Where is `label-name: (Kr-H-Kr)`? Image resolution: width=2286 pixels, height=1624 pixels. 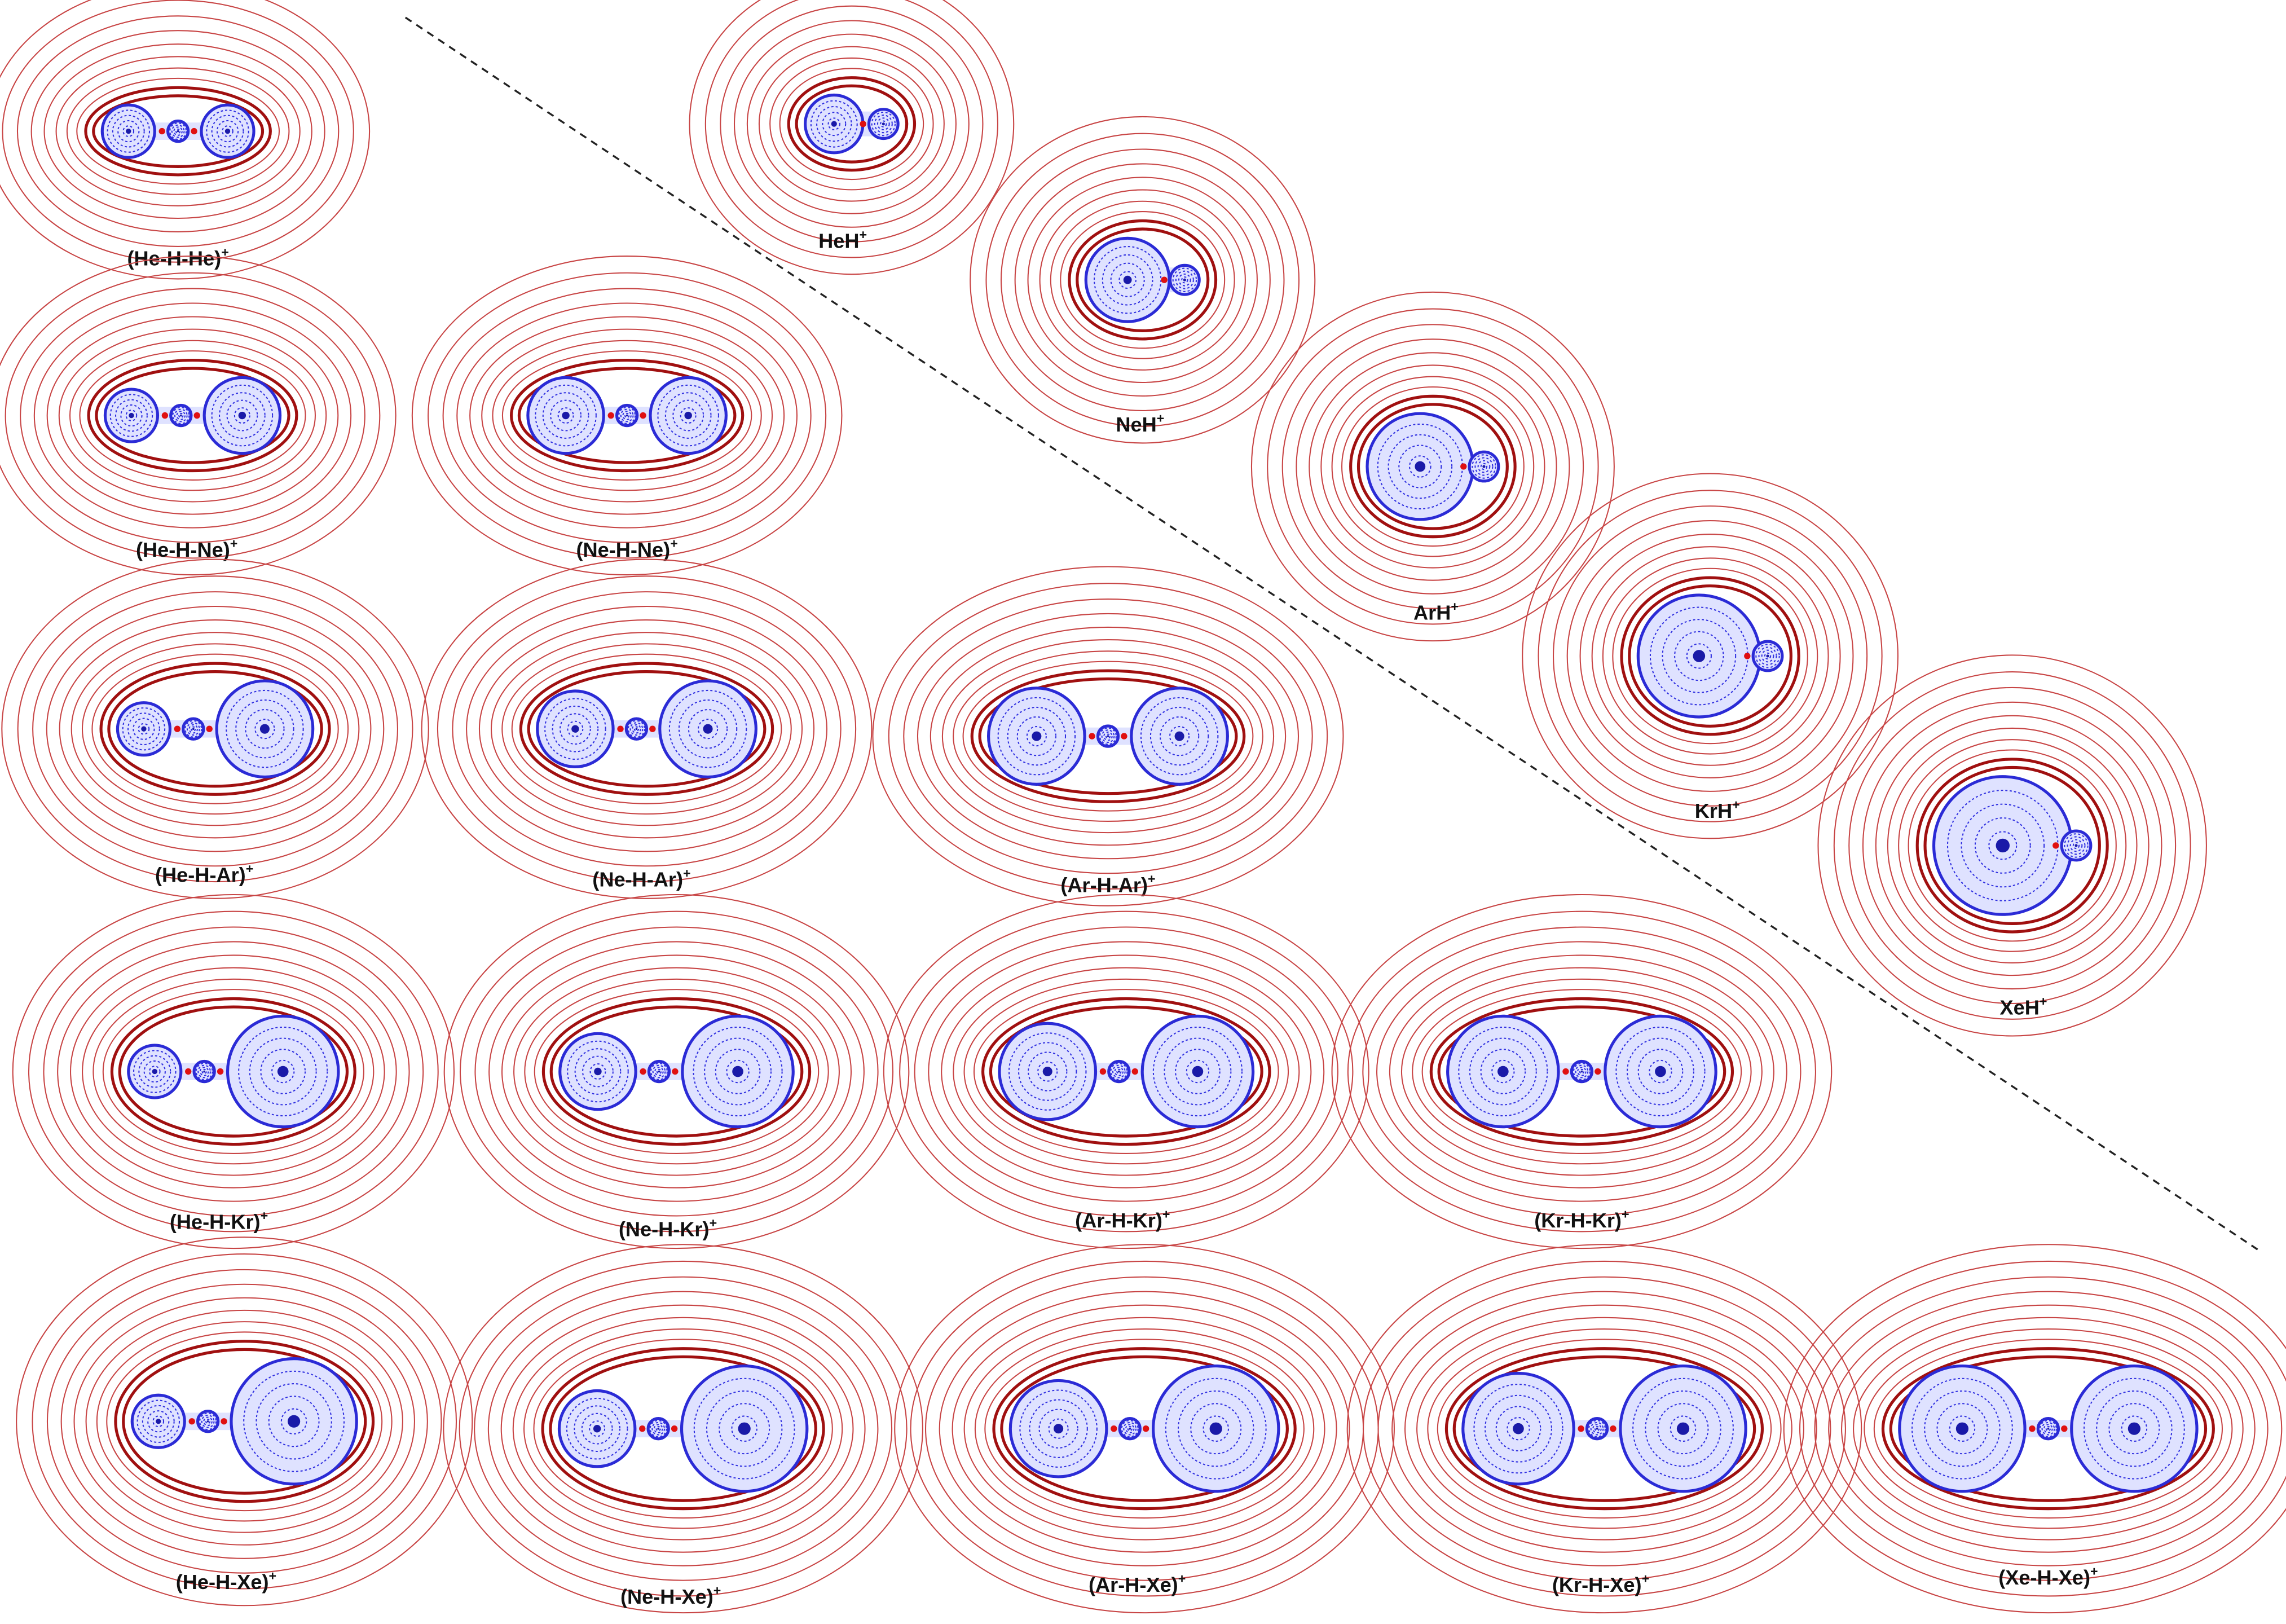 label-name: (Kr-H-Kr) is located at coordinates (1578, 1220).